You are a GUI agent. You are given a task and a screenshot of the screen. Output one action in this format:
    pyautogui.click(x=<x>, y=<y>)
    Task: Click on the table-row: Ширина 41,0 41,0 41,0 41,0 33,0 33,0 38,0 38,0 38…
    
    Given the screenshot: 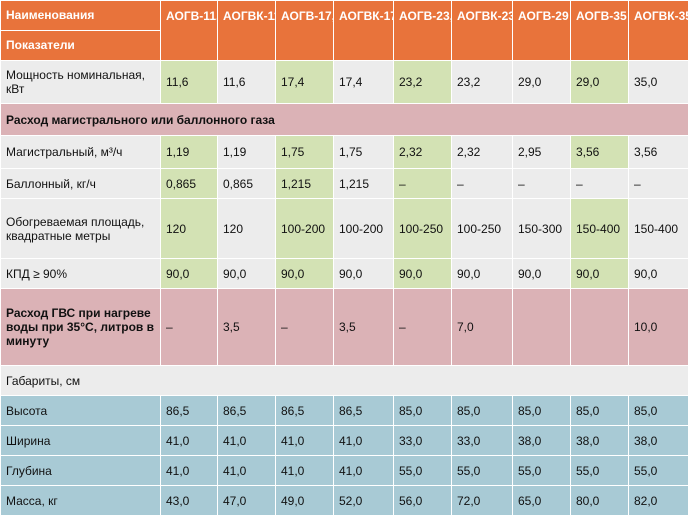 What is the action you would take?
    pyautogui.click(x=344, y=440)
    